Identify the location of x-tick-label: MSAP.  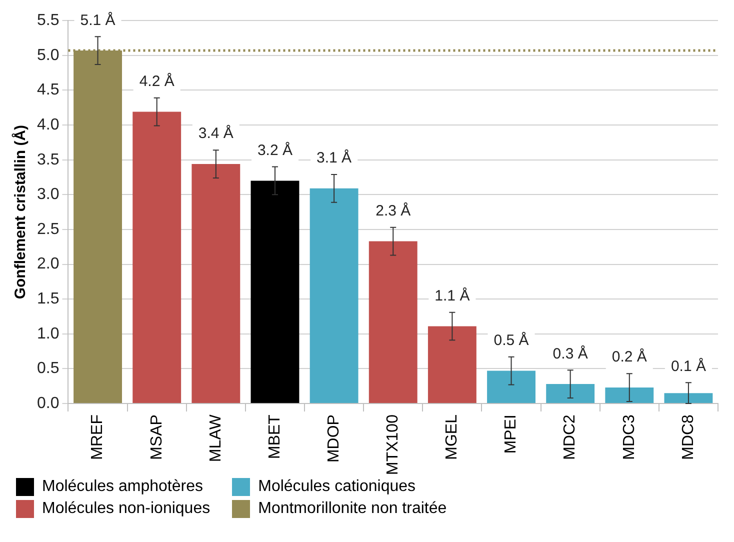
(157, 437).